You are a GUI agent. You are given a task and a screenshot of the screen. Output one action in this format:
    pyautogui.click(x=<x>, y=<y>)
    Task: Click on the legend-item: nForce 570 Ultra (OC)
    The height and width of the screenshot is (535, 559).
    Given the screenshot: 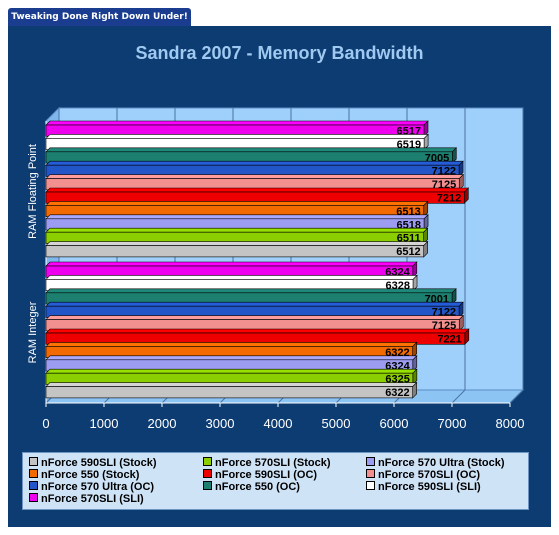 What is the action you would take?
    pyautogui.click(x=91, y=487)
    